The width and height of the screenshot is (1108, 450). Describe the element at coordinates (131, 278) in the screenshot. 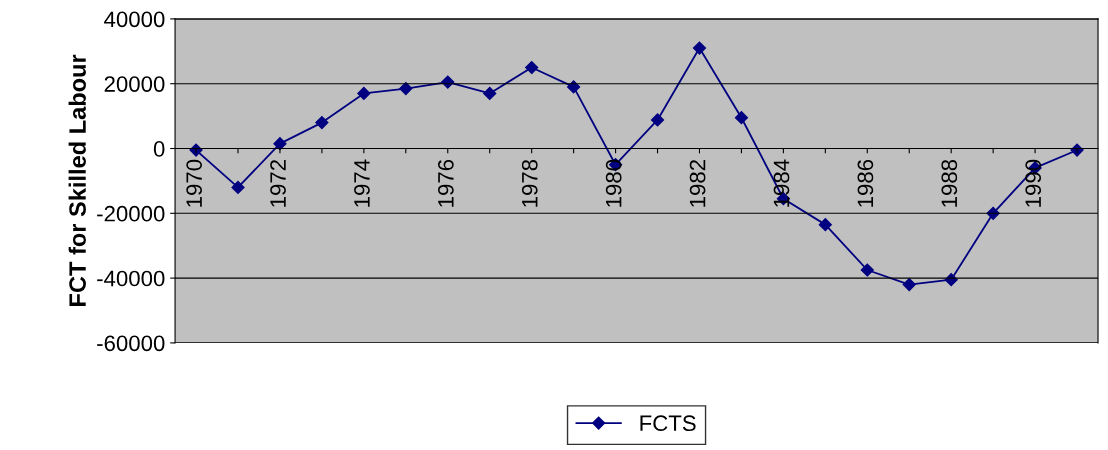

I see `y-tick-label: -40000` at that location.